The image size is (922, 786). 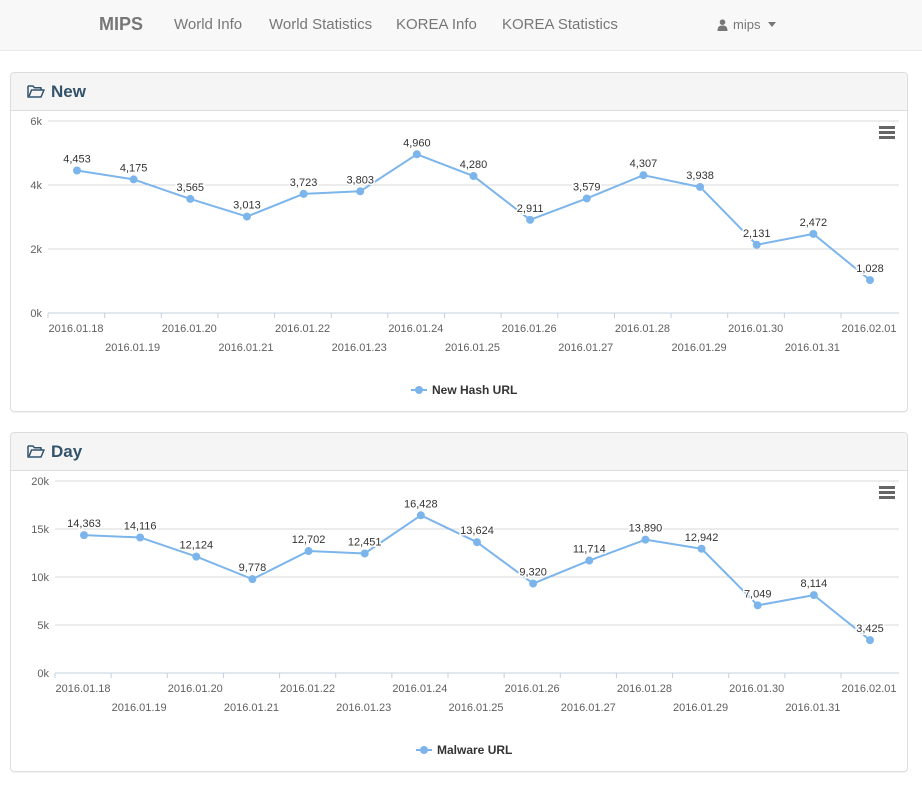 I want to click on x-tick-label: 2016.01.22, so click(x=302, y=329).